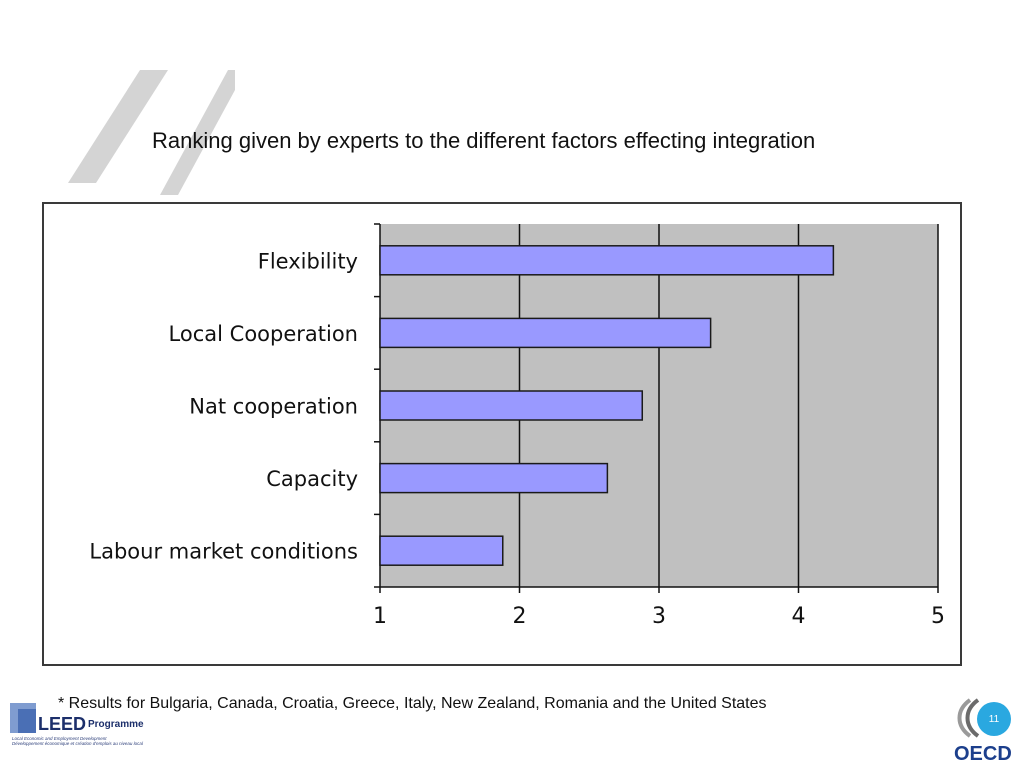 This screenshot has width=1024, height=768. Describe the element at coordinates (223, 552) in the screenshot. I see `category-label: Labour market conditions` at that location.